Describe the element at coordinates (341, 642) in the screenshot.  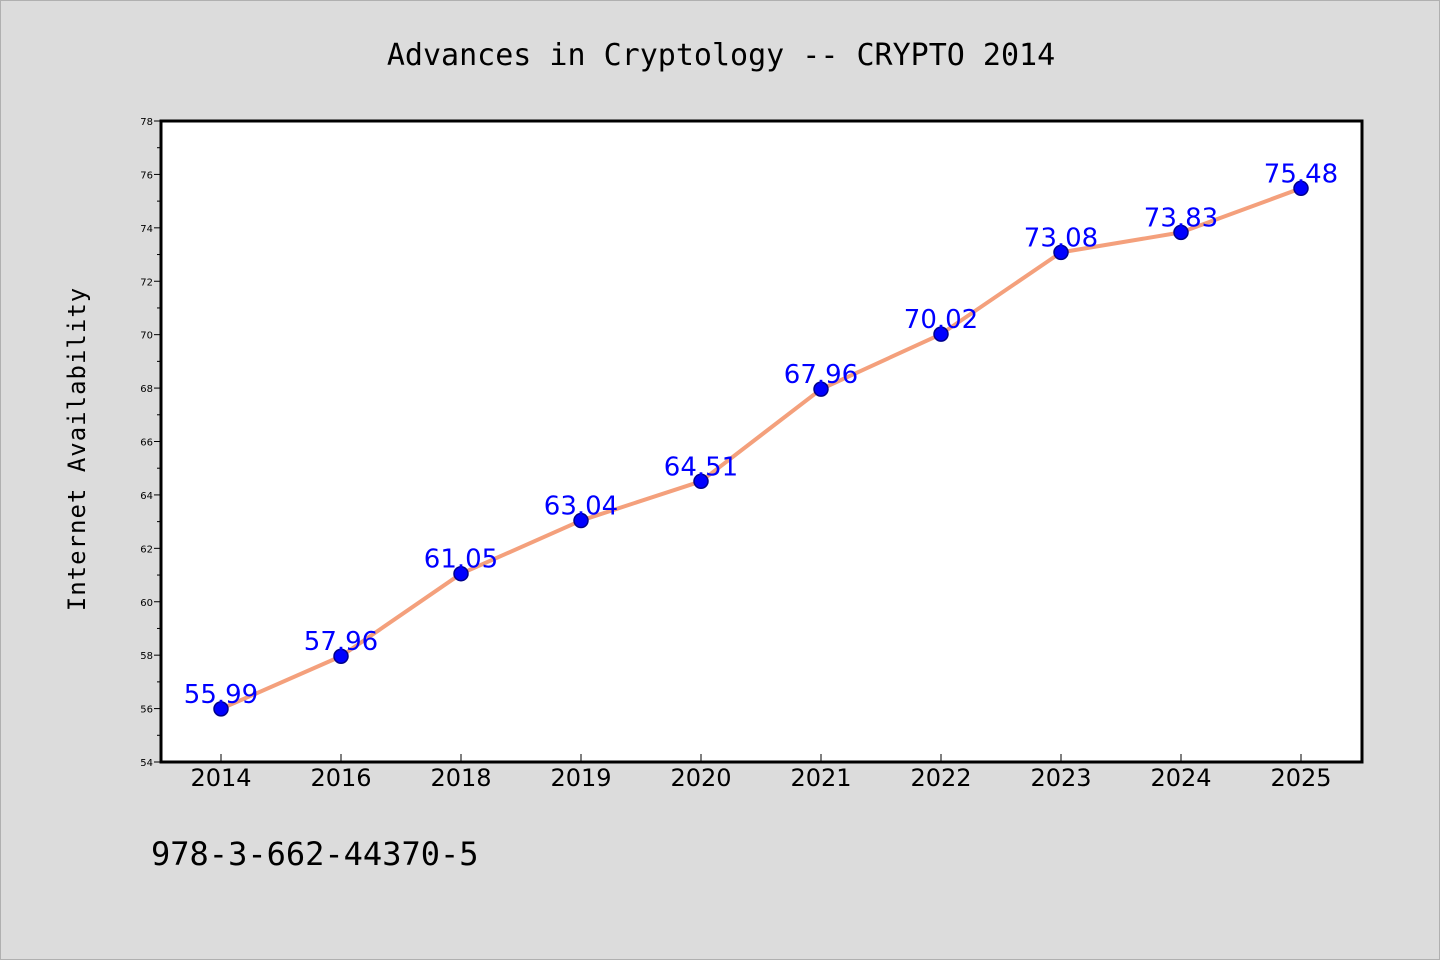
I see `data-label: 57.96` at that location.